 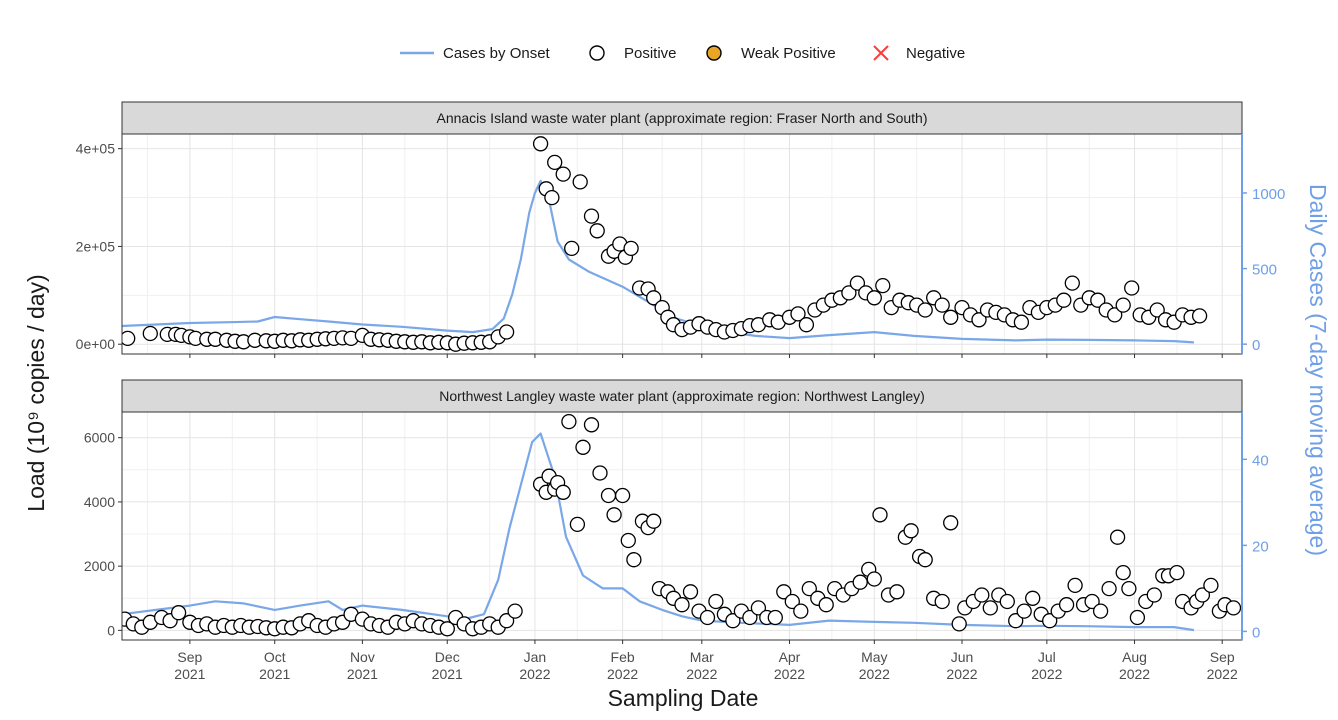 I want to click on y2-tick-label: 1000, so click(x=1268, y=194).